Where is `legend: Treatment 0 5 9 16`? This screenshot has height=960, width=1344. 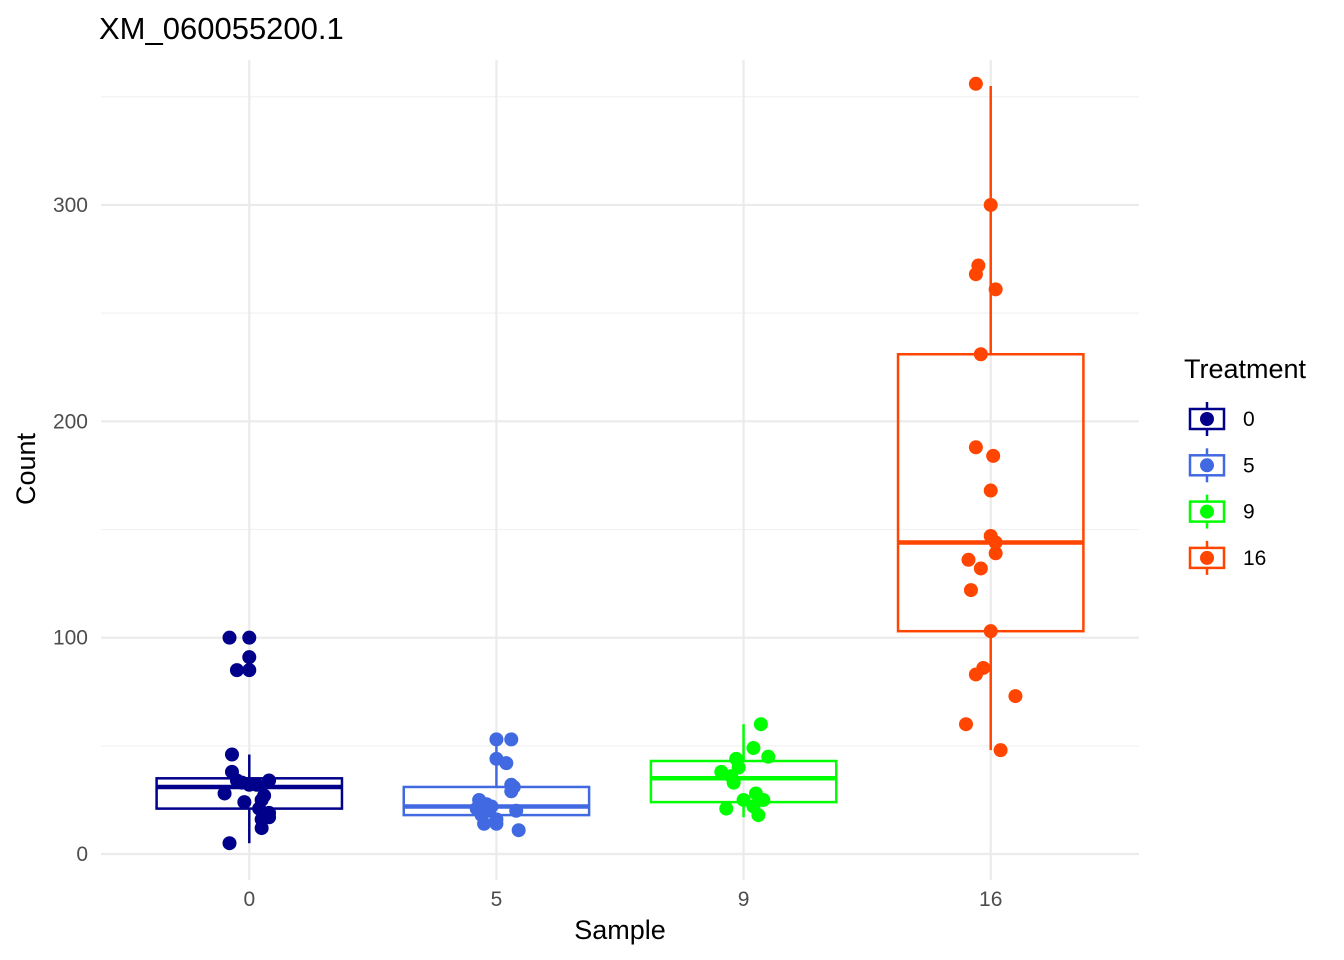
legend: Treatment 0 5 9 16 is located at coordinates (1245, 464).